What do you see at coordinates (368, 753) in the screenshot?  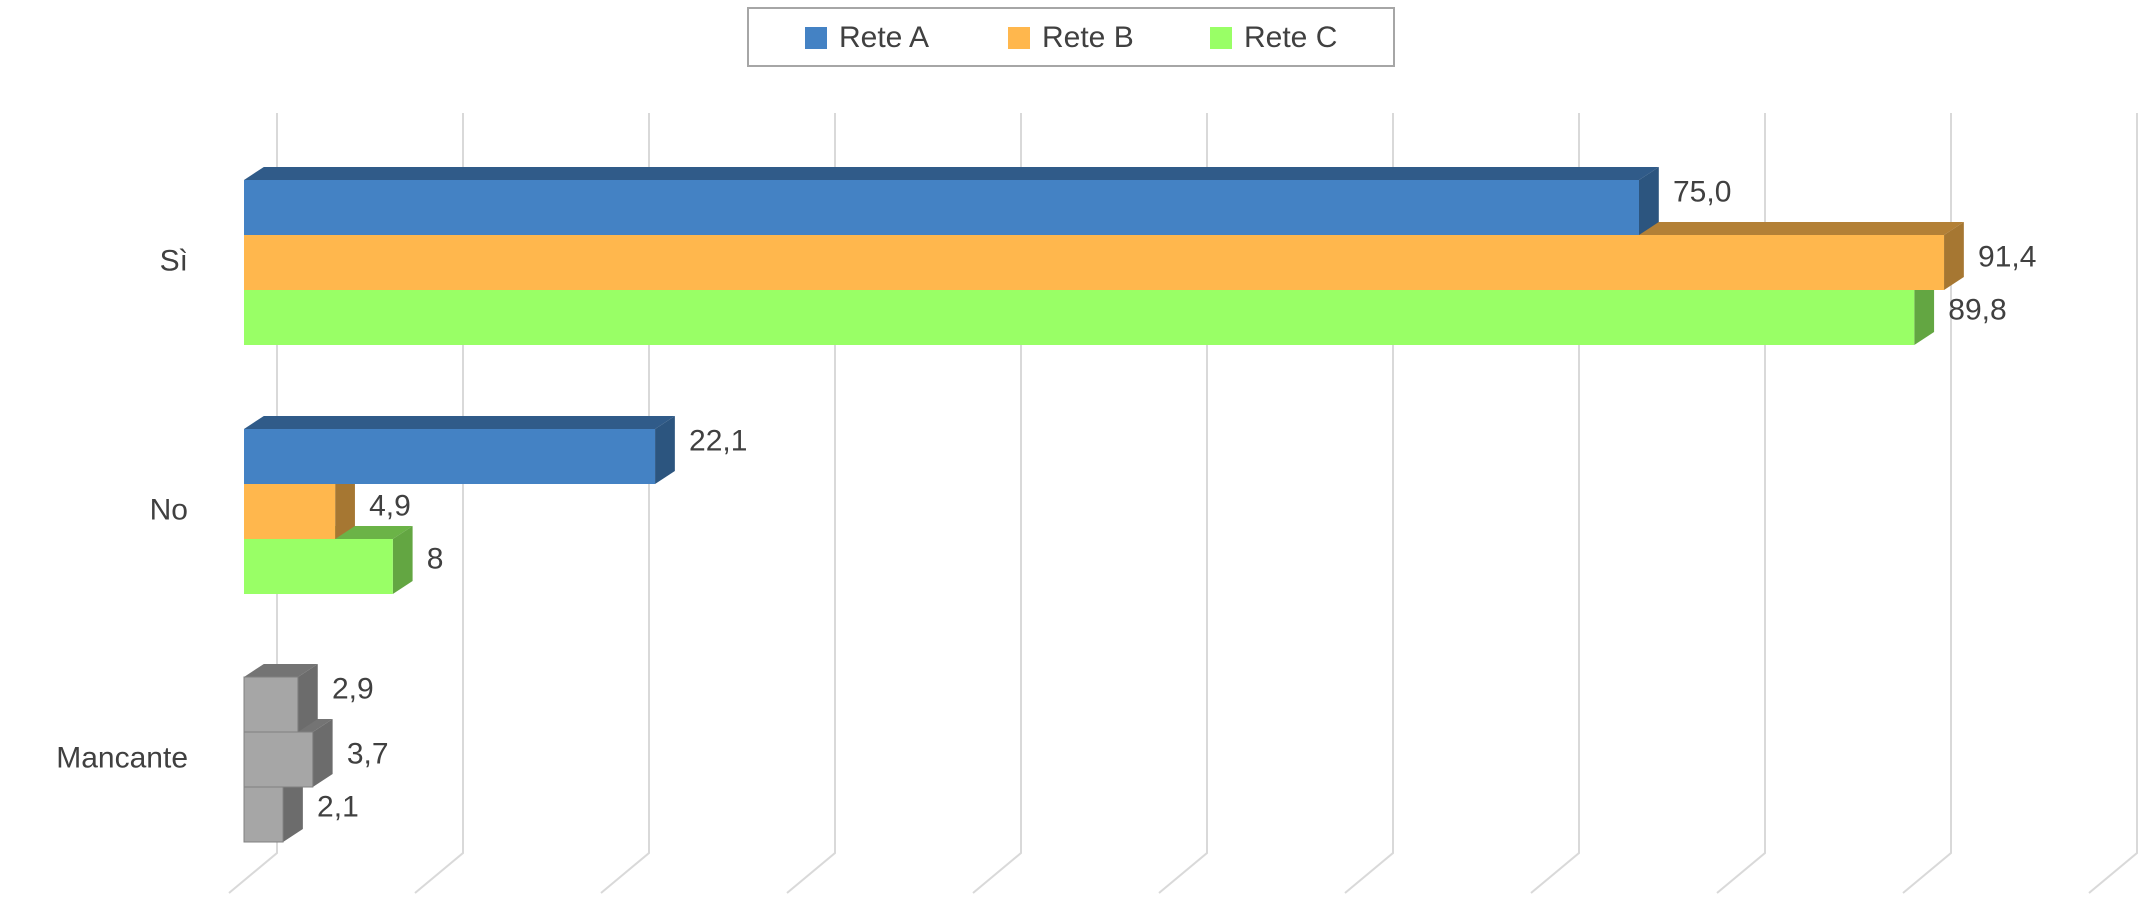 I see `value-label: 3,7` at bounding box center [368, 753].